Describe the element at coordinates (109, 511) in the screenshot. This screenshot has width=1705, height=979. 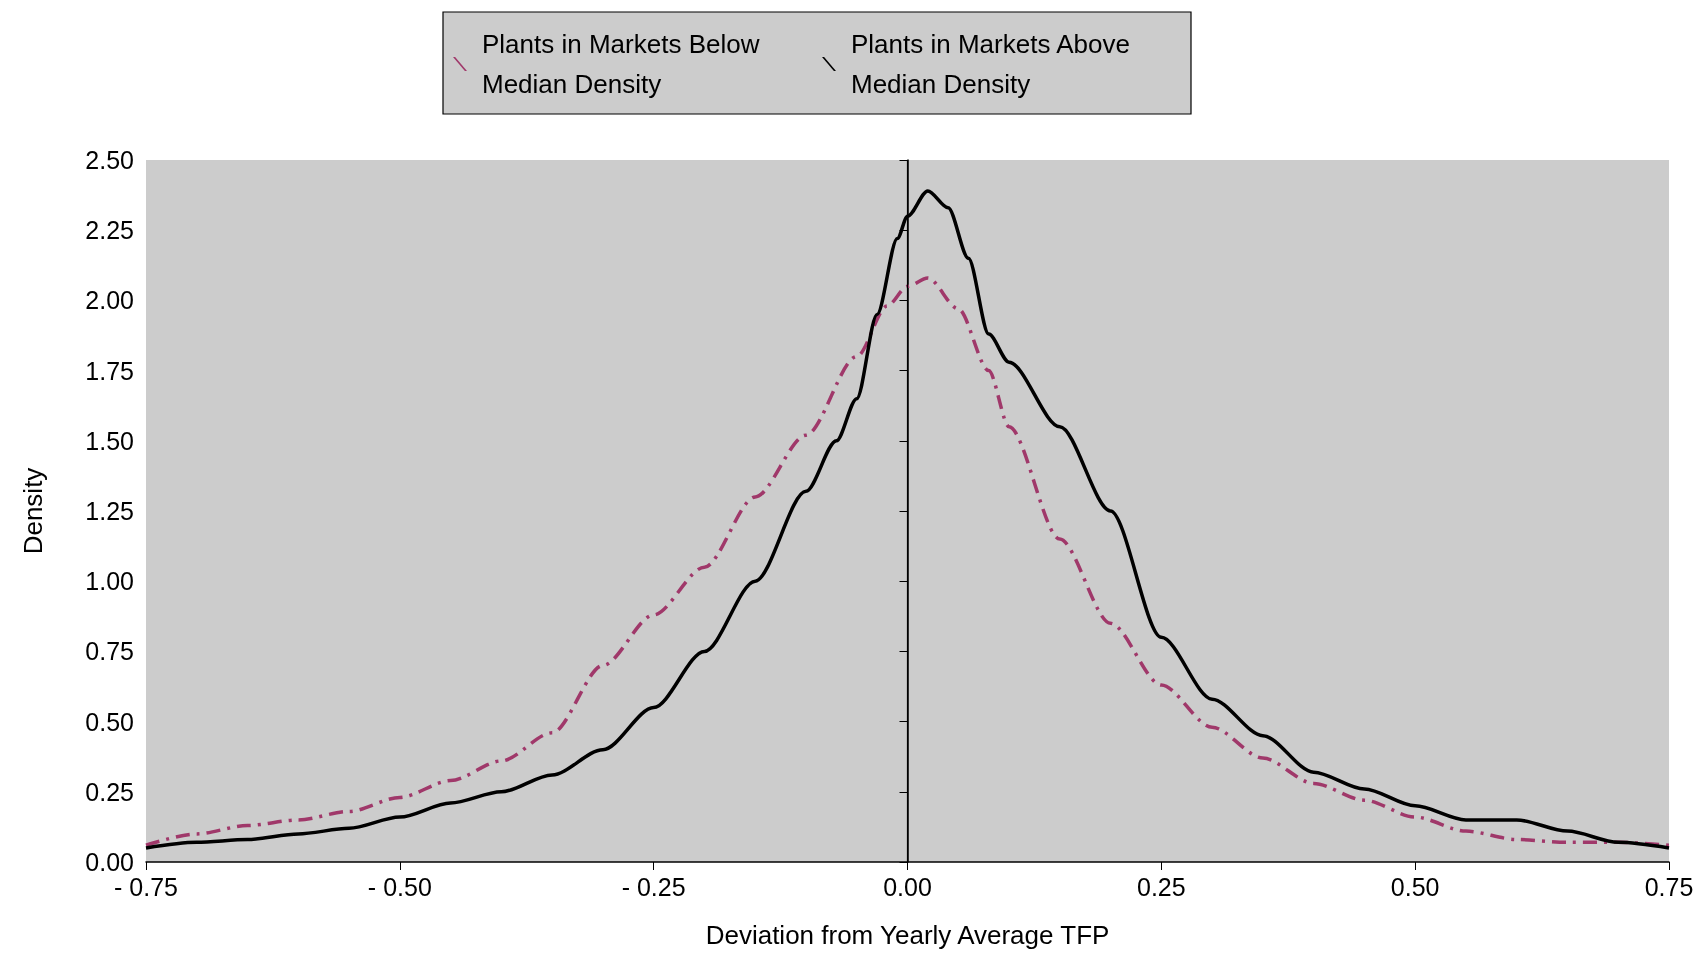
I see `y-tick-label: 1.25` at that location.